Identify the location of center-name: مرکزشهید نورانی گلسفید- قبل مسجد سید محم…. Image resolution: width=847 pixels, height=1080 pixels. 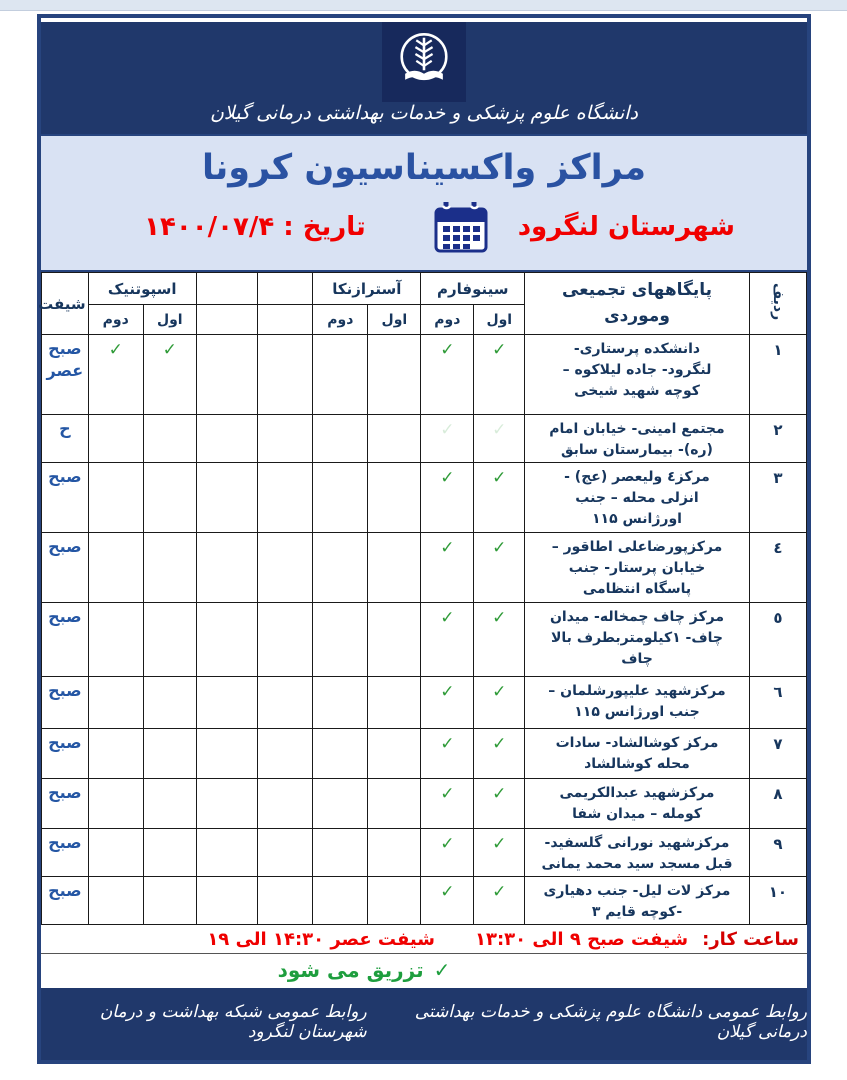
(637, 852).